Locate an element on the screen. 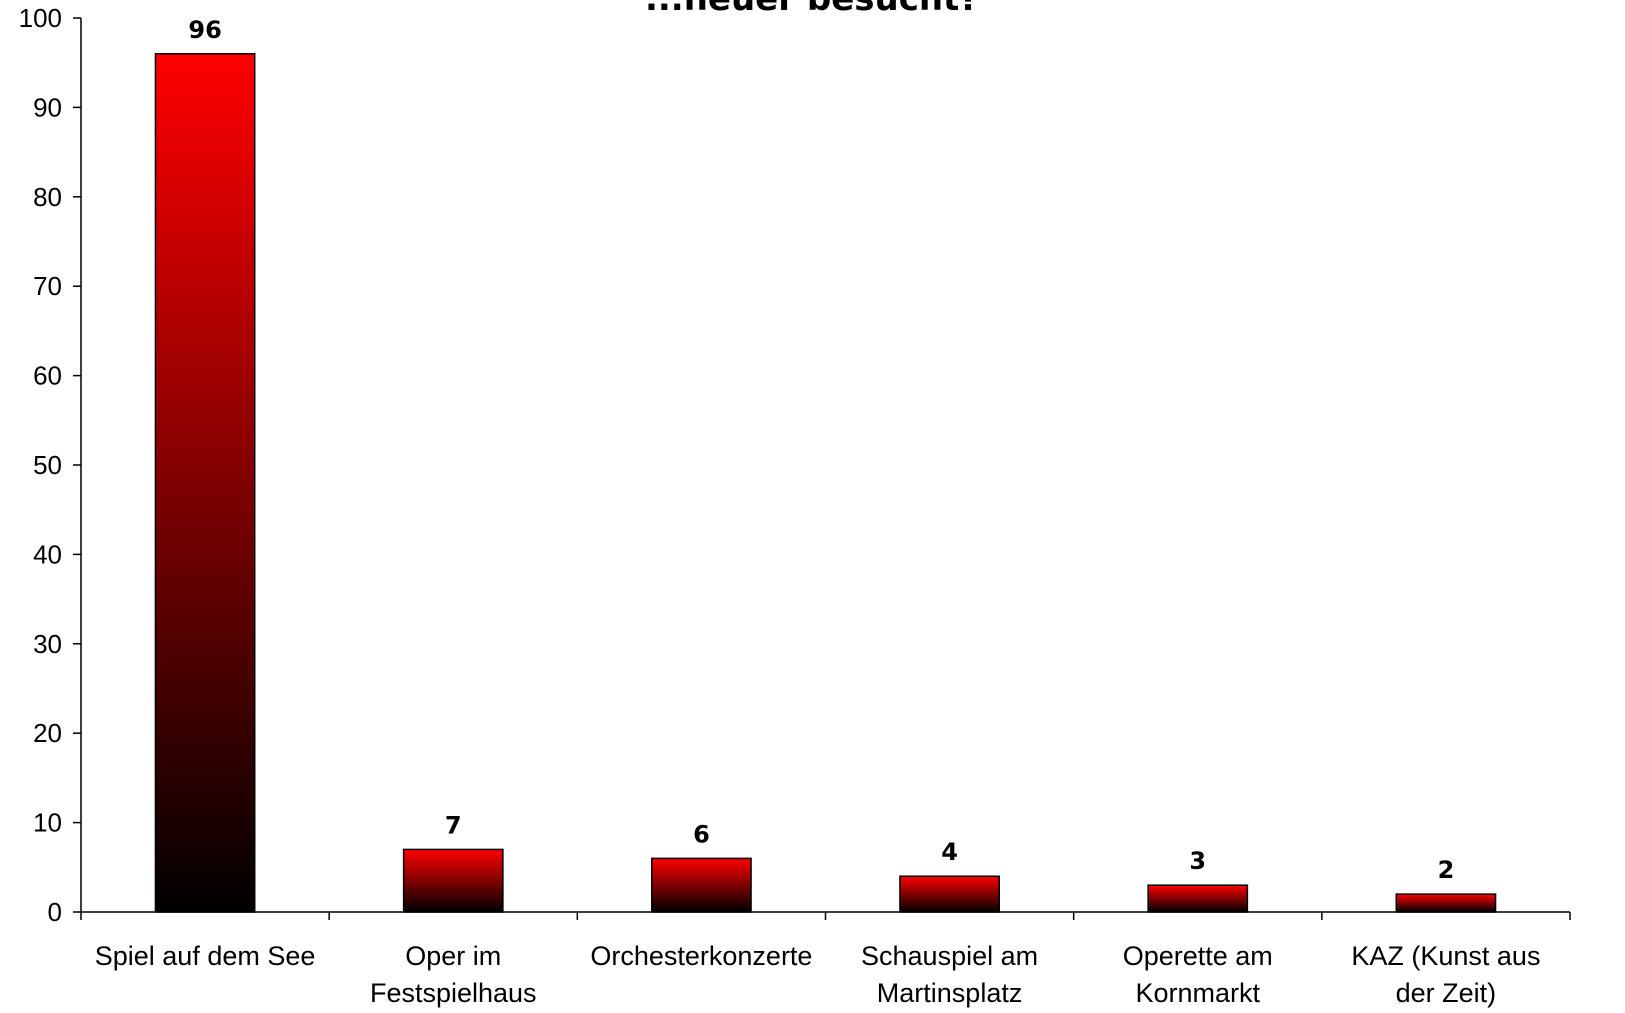 The height and width of the screenshot is (1013, 1625). x-tick-label-6: KAZ (Kunst aus der Zeit) is located at coordinates (1445, 974).